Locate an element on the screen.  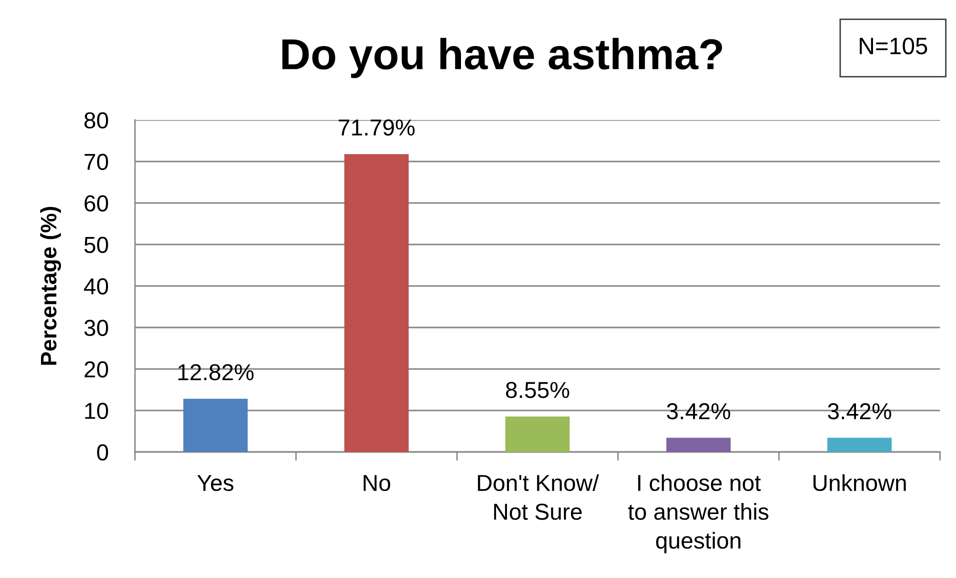
x-tick-label: Don't Know/ Not Sure is located at coordinates (538, 497).